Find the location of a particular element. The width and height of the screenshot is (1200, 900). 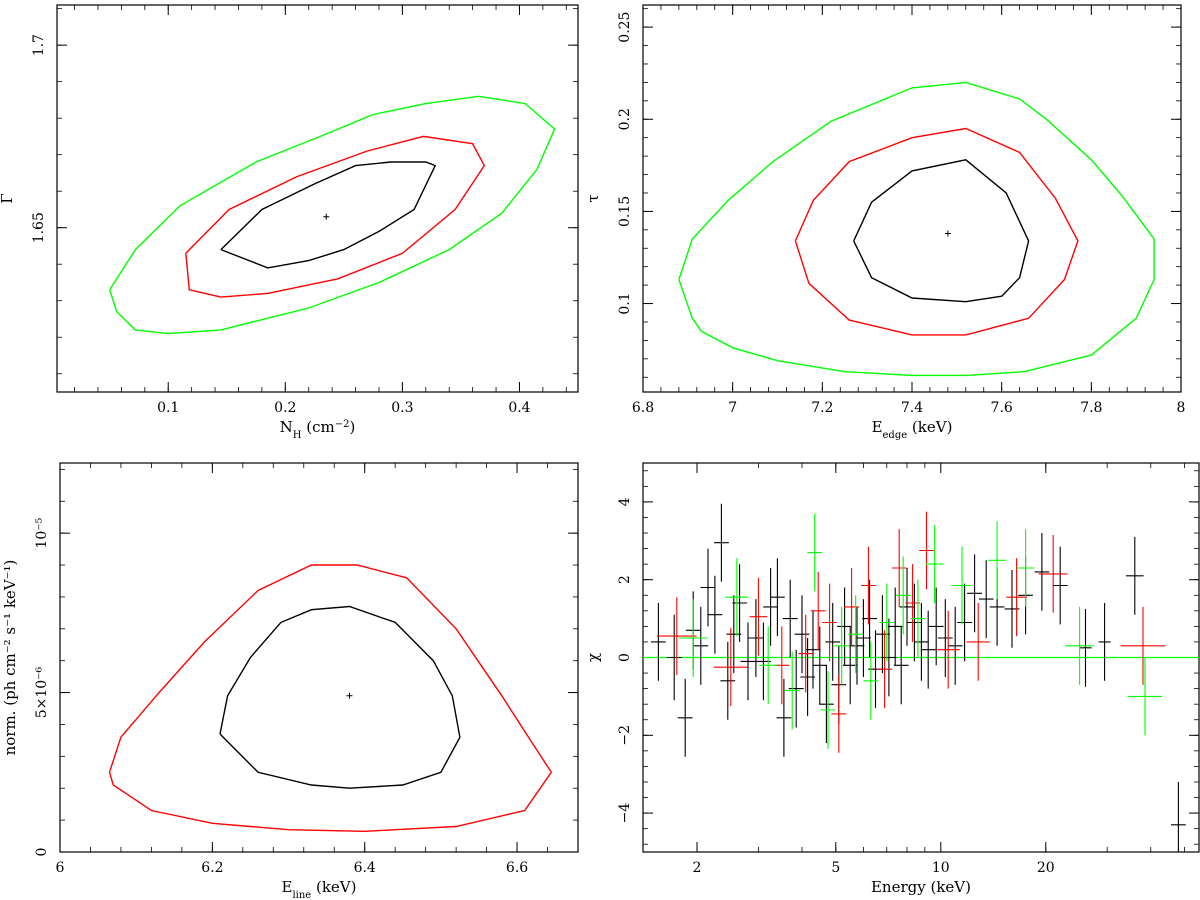

x-tick-label: 6.4 is located at coordinates (365, 868).